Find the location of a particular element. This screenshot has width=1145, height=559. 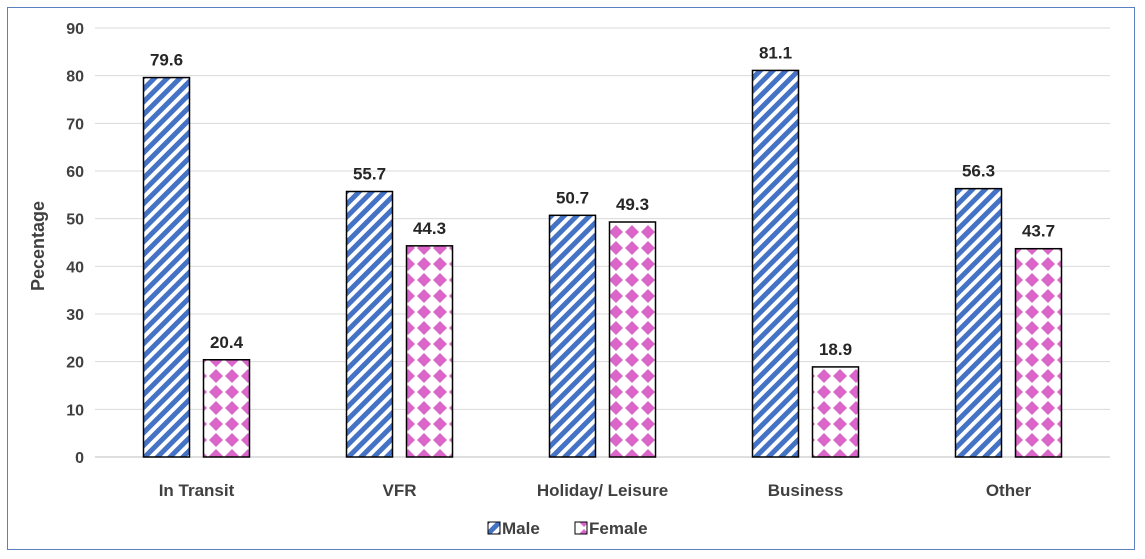

data-label-female: 43.7 is located at coordinates (1038, 231).